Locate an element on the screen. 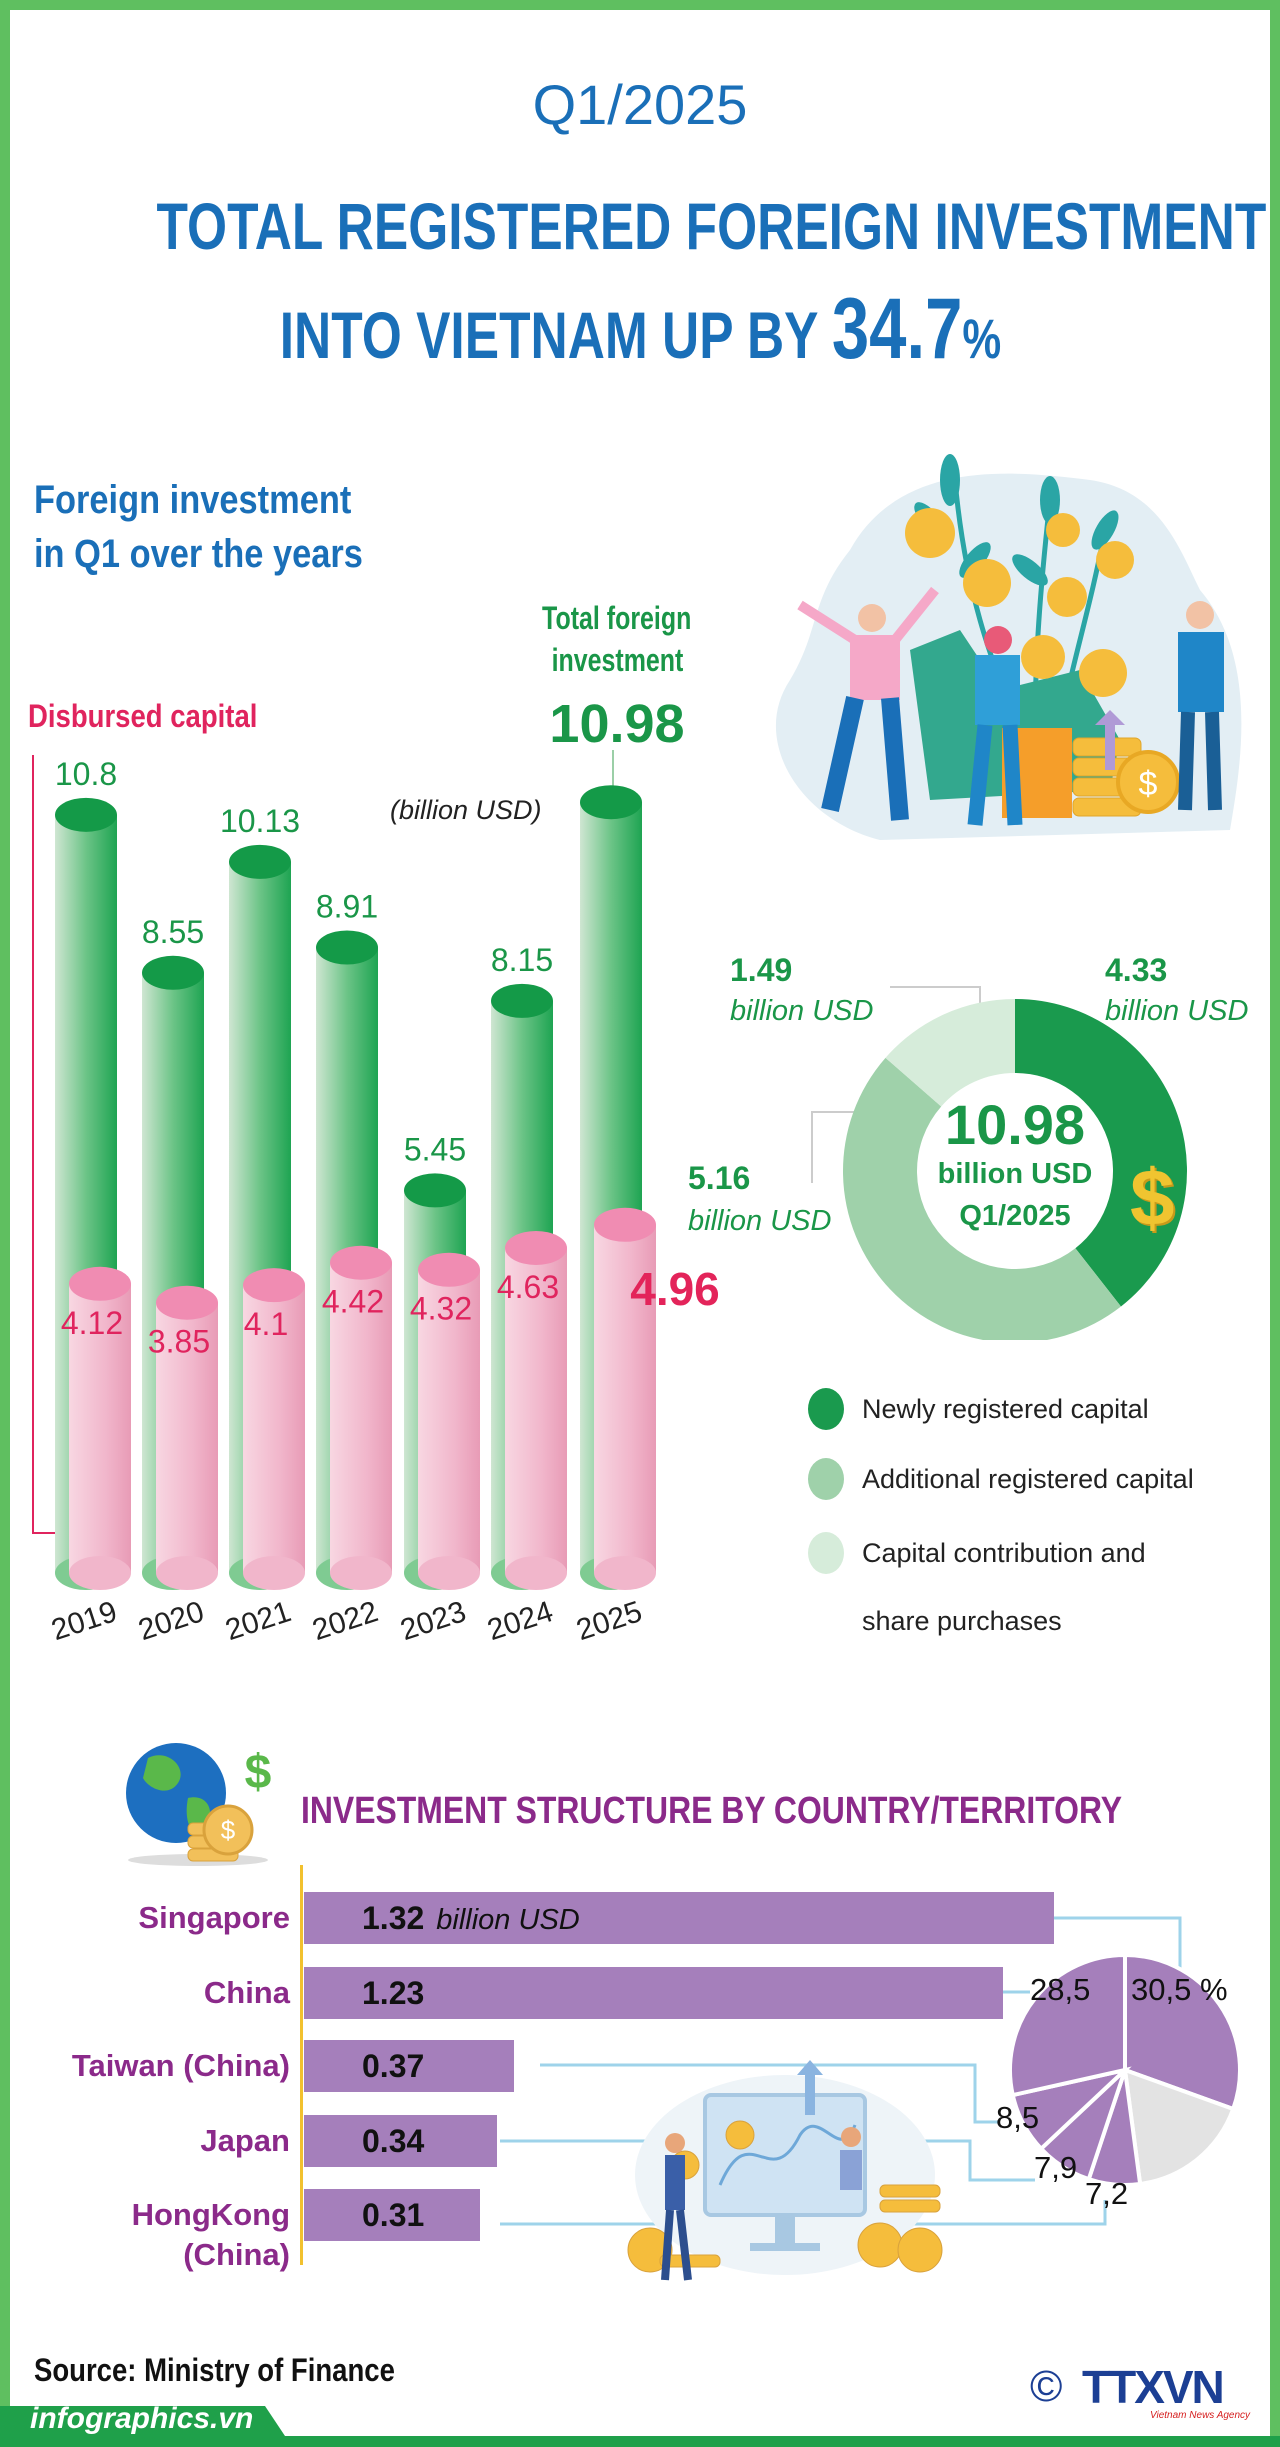 This screenshot has height=2447, width=1280. disbursed-bar-base-2025 is located at coordinates (625, 1573).